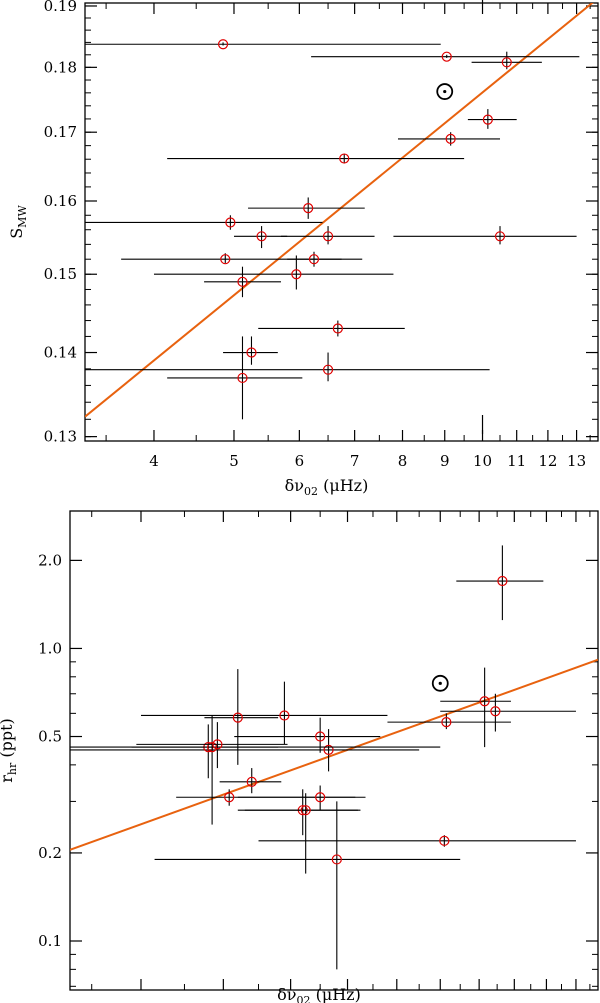 The width and height of the screenshot is (600, 1003). What do you see at coordinates (50, 648) in the screenshot?
I see `y-tick-label: 1.0` at bounding box center [50, 648].